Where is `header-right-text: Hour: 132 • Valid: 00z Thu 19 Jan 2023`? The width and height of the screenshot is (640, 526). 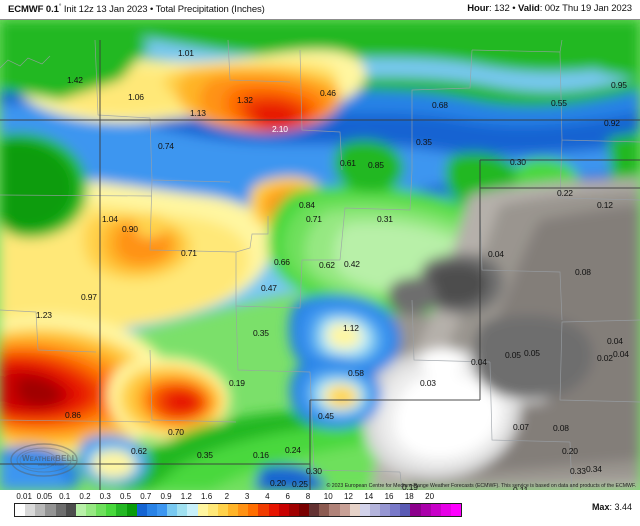
header-right-text: Hour: 132 • Valid: 00z Thu 19 Jan 2023 is located at coordinates (549, 8).